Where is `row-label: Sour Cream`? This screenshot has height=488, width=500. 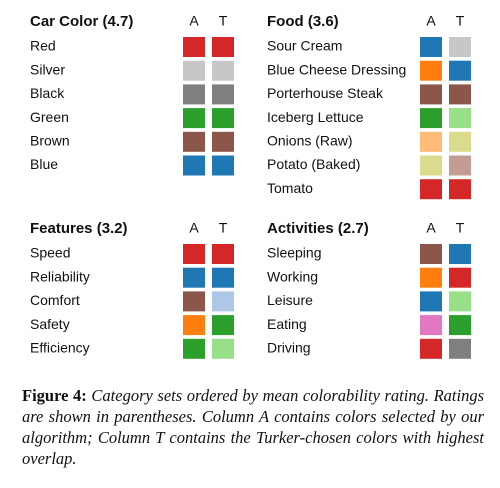
row-label: Sour Cream is located at coordinates (304, 46).